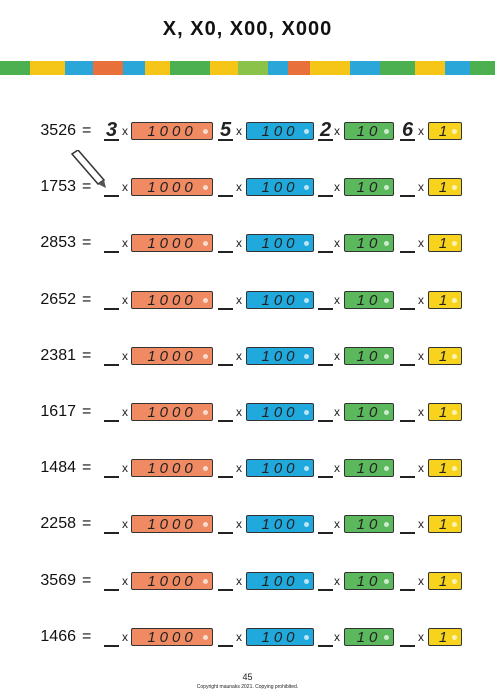  I want to click on row-number: 2652, so click(58, 299).